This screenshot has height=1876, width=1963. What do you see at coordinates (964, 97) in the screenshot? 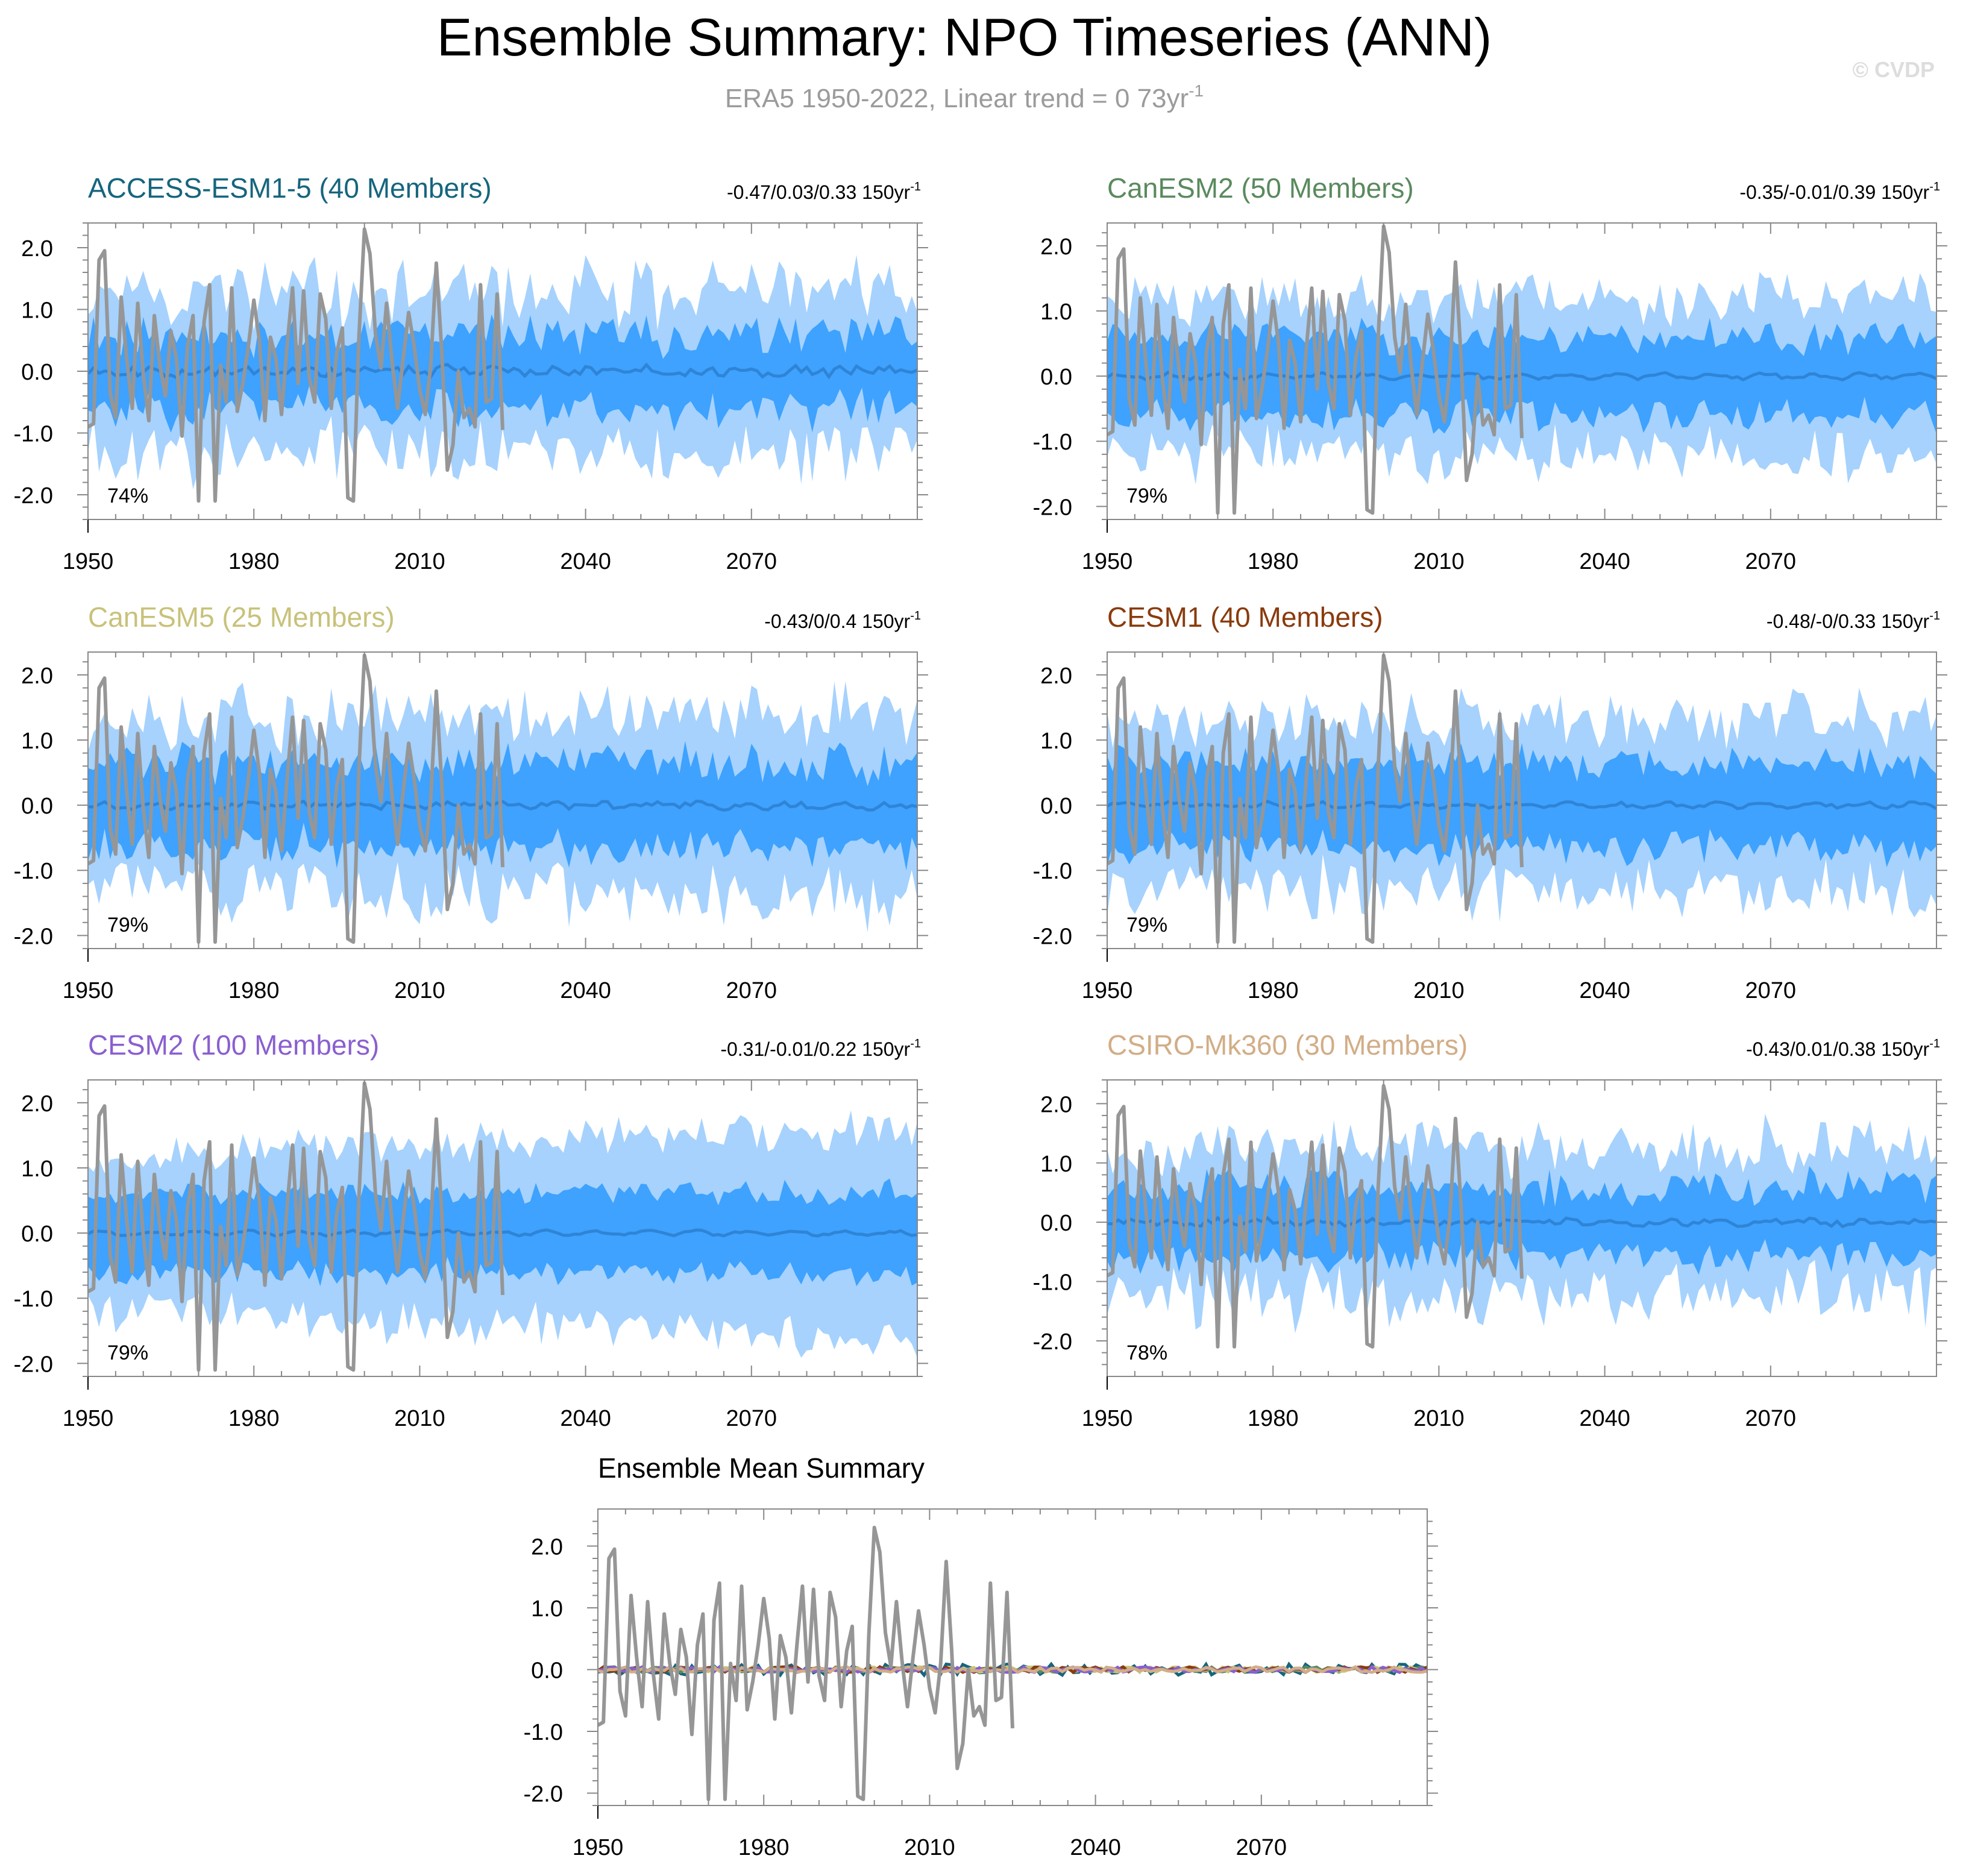
I see `figure-subtitle: ERA5 1950-2022, Linear trend = 0 73yr-1` at bounding box center [964, 97].